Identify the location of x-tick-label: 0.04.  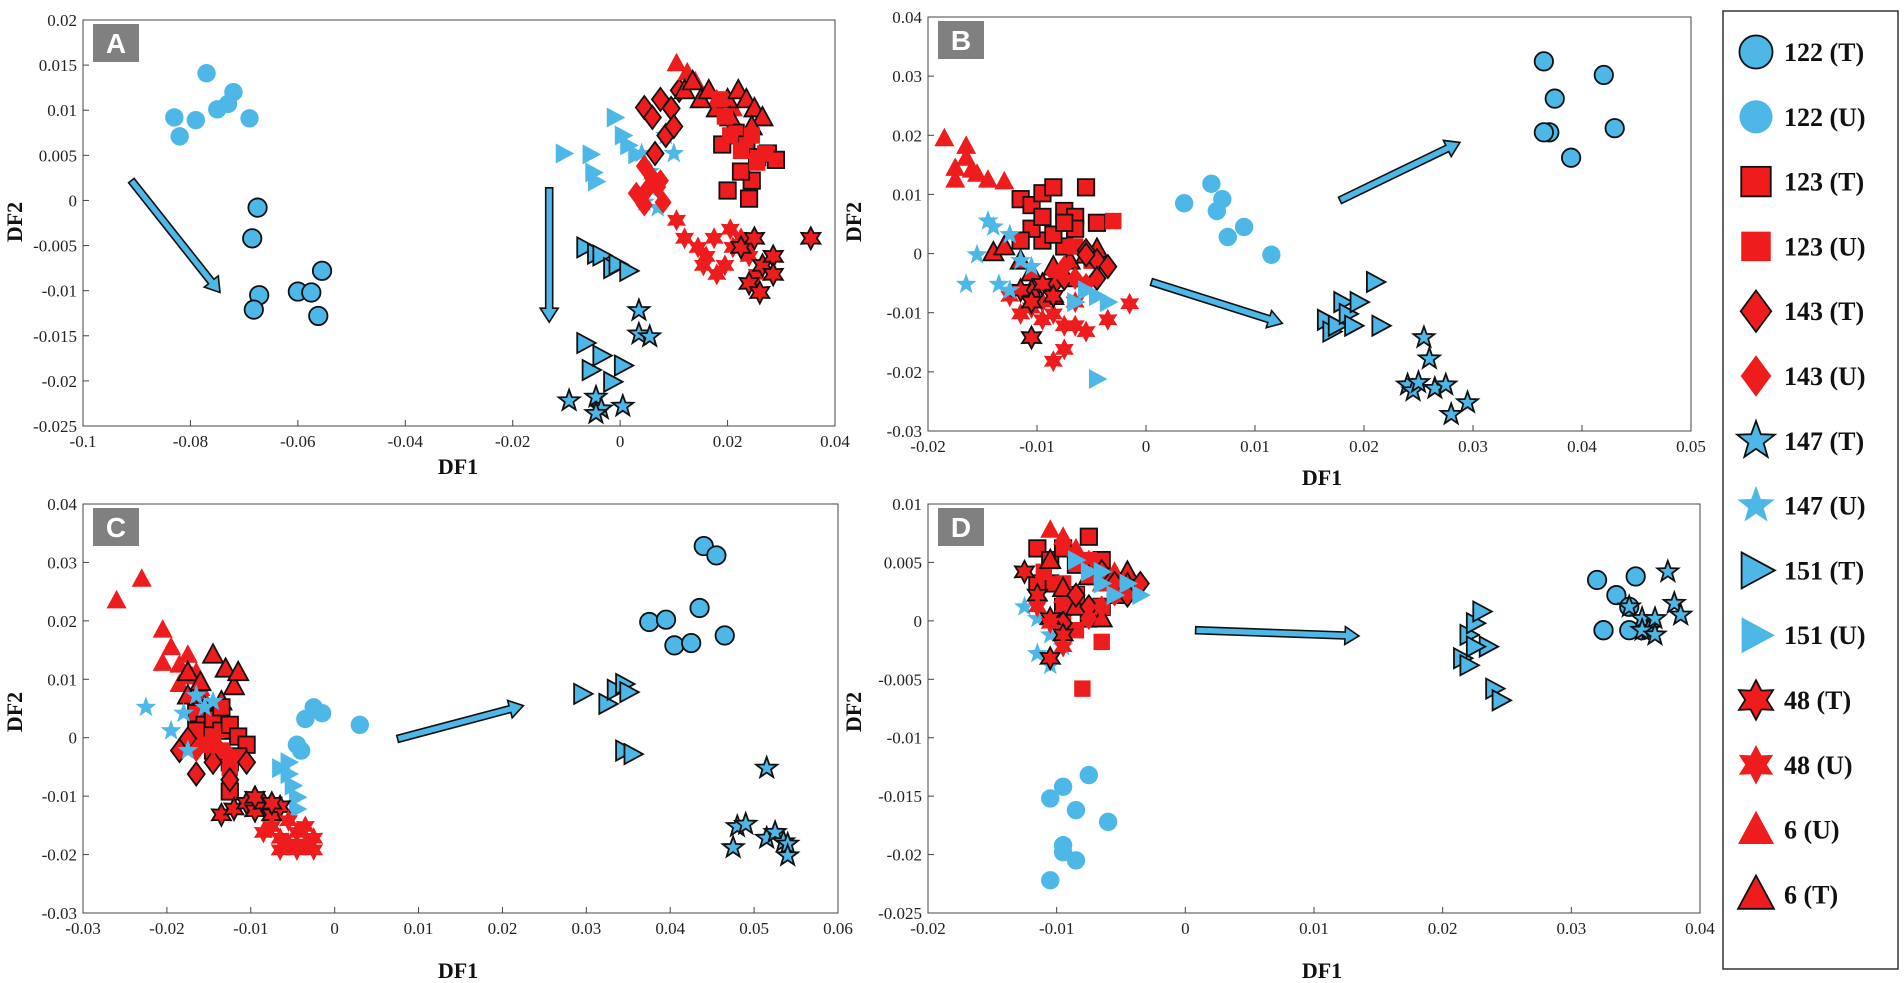
(670, 928).